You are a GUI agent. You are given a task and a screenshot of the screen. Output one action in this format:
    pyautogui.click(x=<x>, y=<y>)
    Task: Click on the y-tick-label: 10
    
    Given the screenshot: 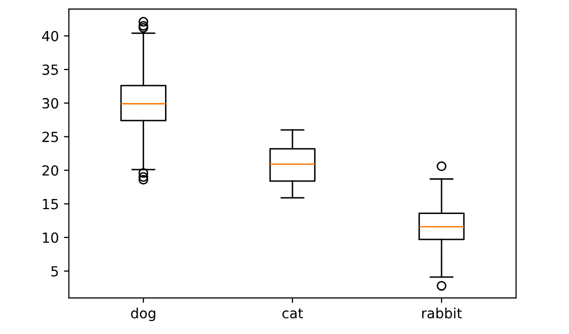 What is the action you would take?
    pyautogui.click(x=50, y=237)
    